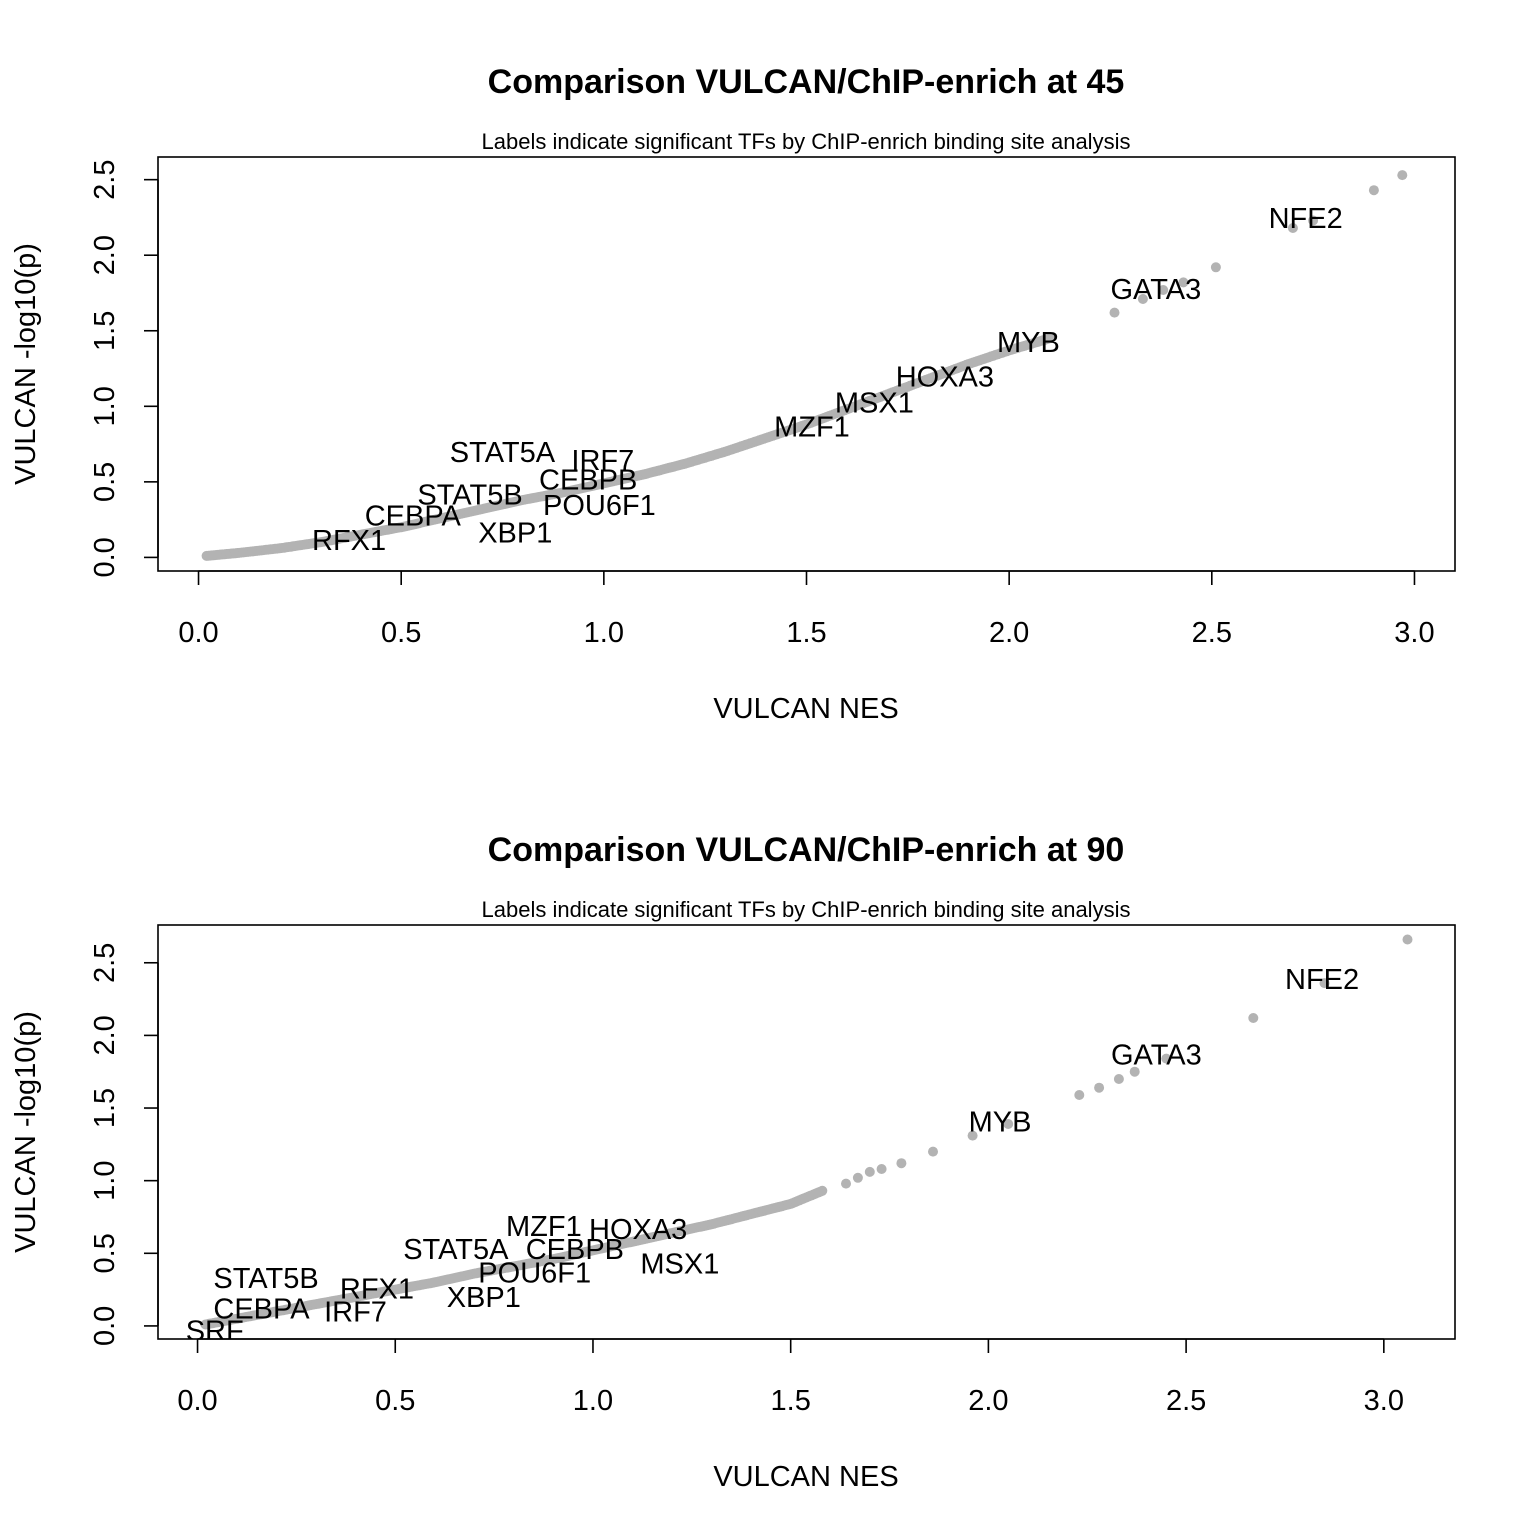  Describe the element at coordinates (806, 850) in the screenshot. I see `chart-title: Comparison VULCAN/ChIP-enrich at 90` at that location.